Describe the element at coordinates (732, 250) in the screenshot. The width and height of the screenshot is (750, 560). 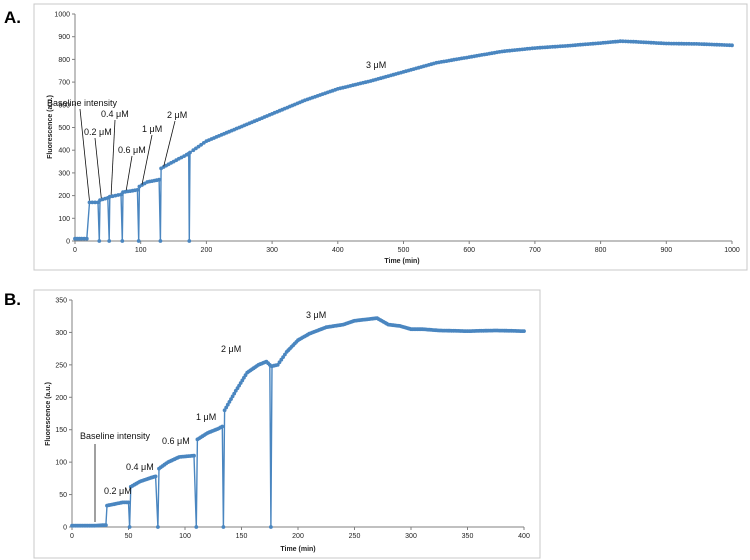
I see `a-x-tick-label: 1000` at that location.